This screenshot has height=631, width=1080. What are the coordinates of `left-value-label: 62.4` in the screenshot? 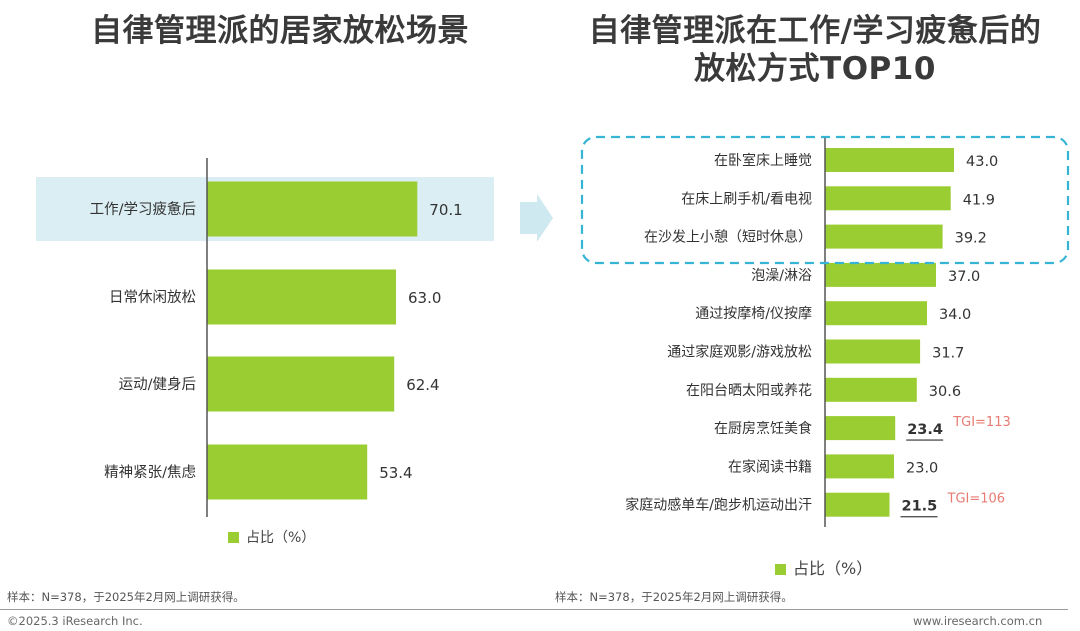 It's located at (422, 385).